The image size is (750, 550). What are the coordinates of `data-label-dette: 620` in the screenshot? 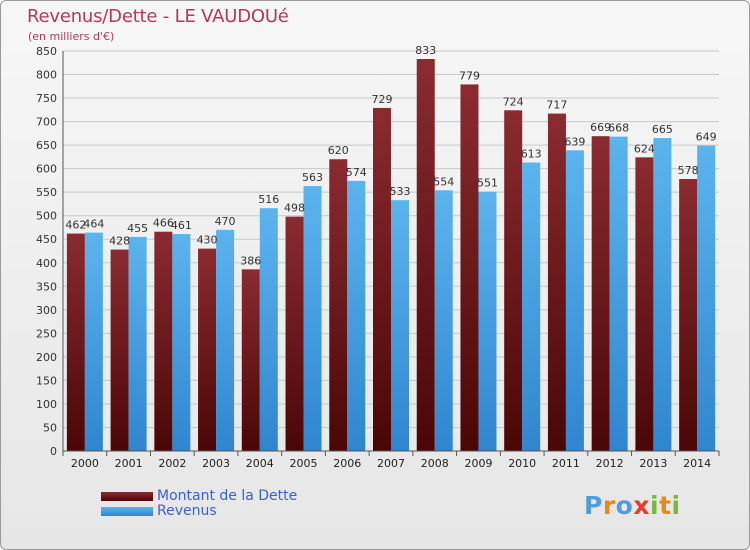 It's located at (338, 150).